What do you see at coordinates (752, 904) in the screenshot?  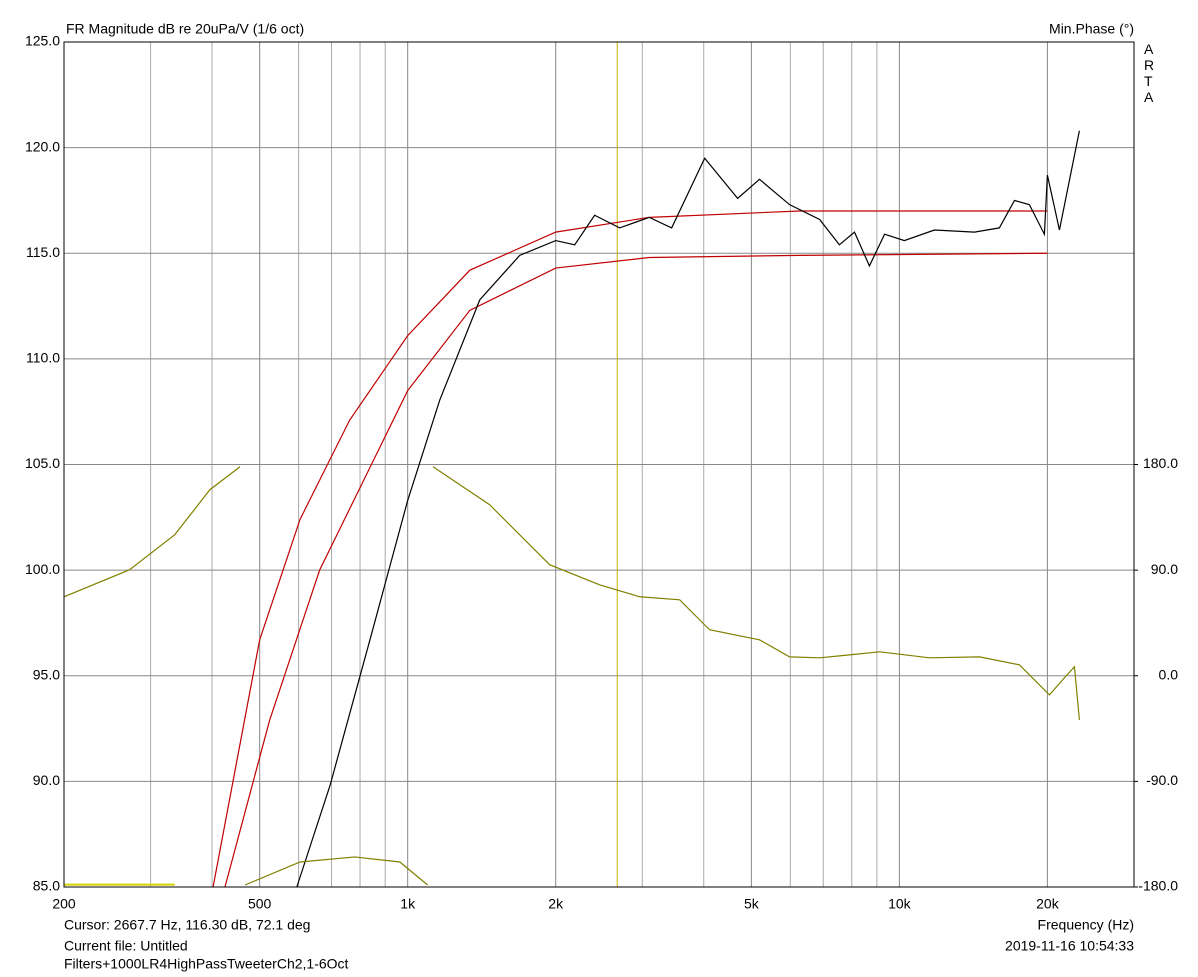 I see `x-tick-label: 5k` at bounding box center [752, 904].